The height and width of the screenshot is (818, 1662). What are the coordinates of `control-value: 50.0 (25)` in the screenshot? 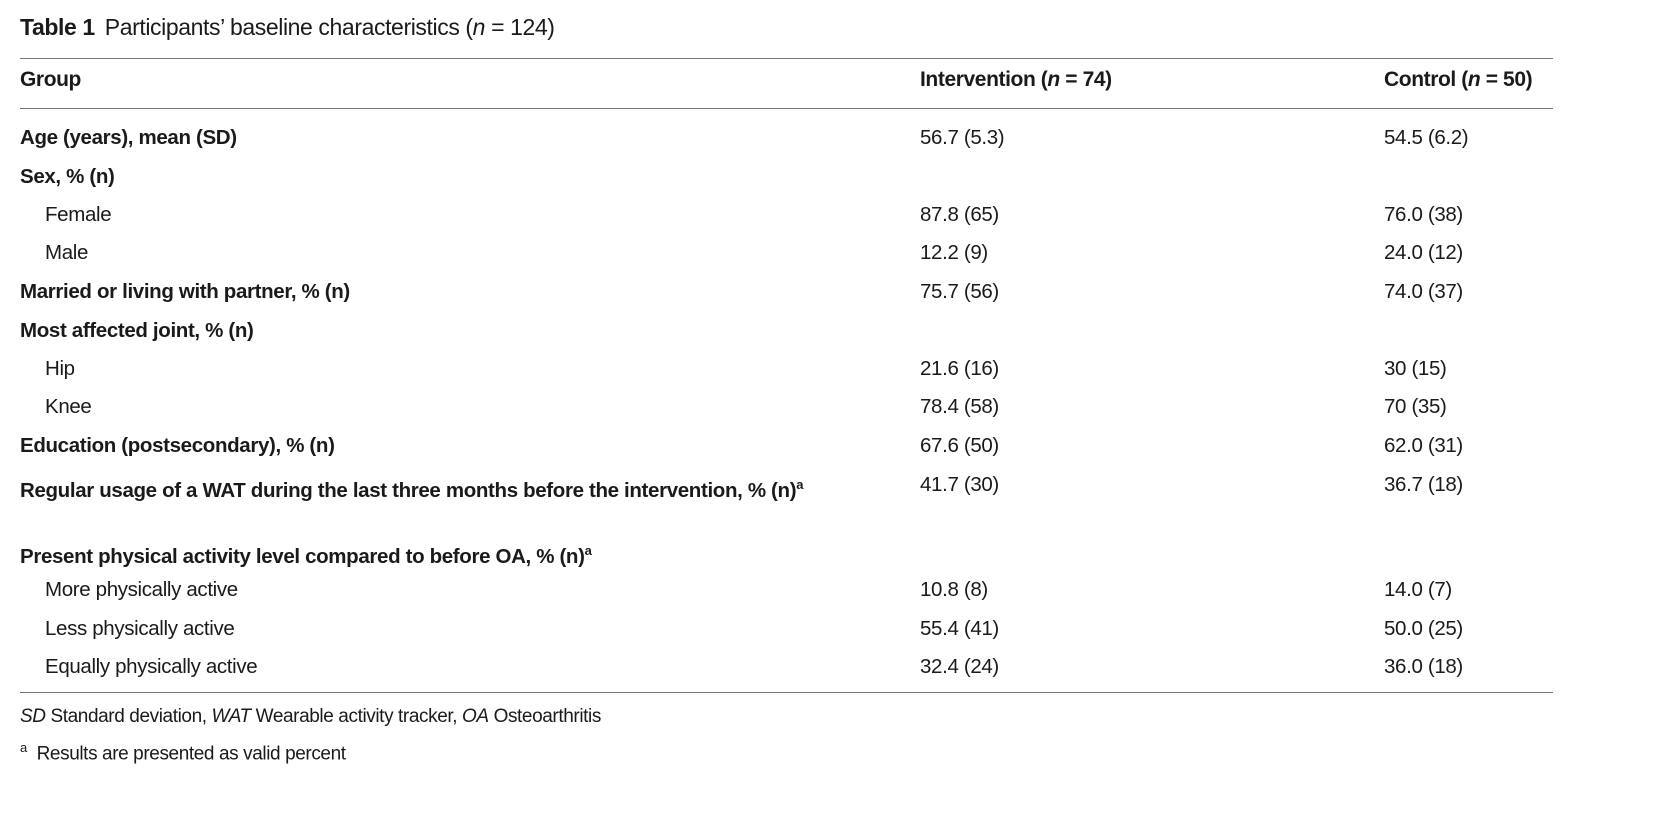 It's located at (1423, 628).